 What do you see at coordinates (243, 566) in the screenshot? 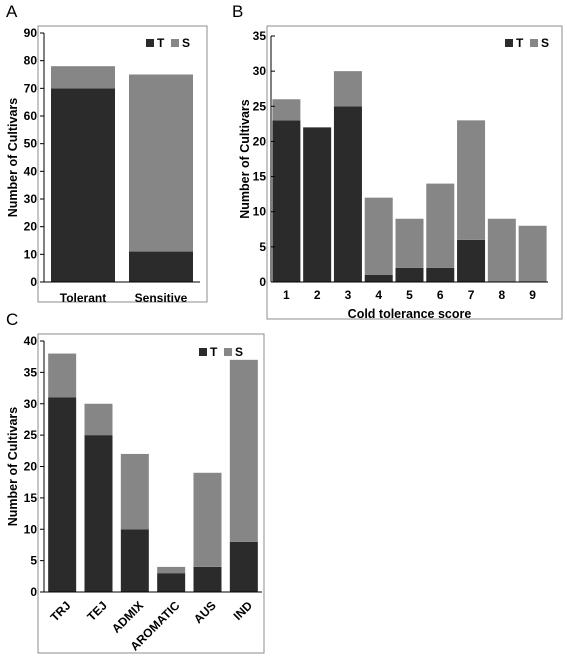
I see `bar-t-ind` at bounding box center [243, 566].